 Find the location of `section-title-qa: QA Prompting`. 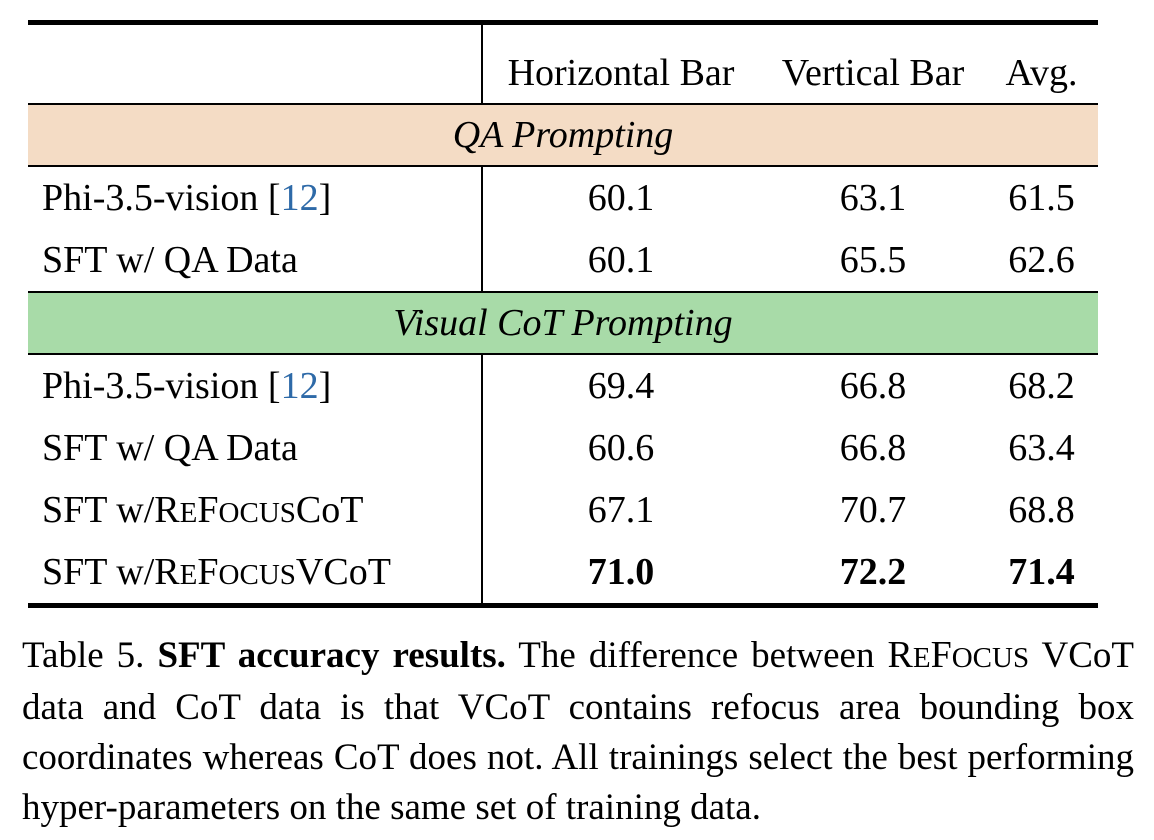

section-title-qa: QA Prompting is located at coordinates (563, 135).